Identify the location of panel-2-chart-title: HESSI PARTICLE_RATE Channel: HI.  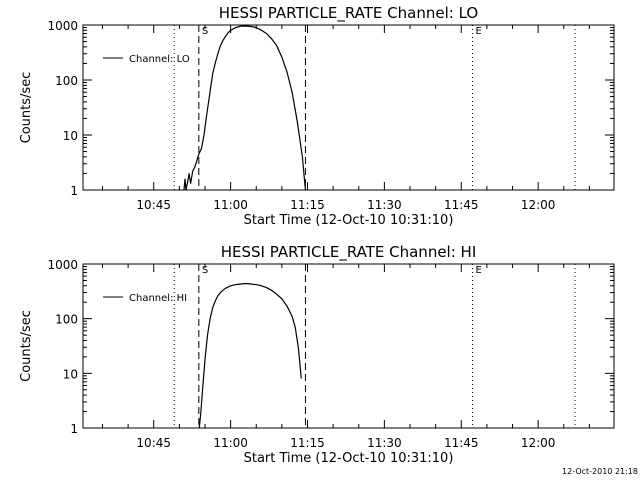
(349, 252).